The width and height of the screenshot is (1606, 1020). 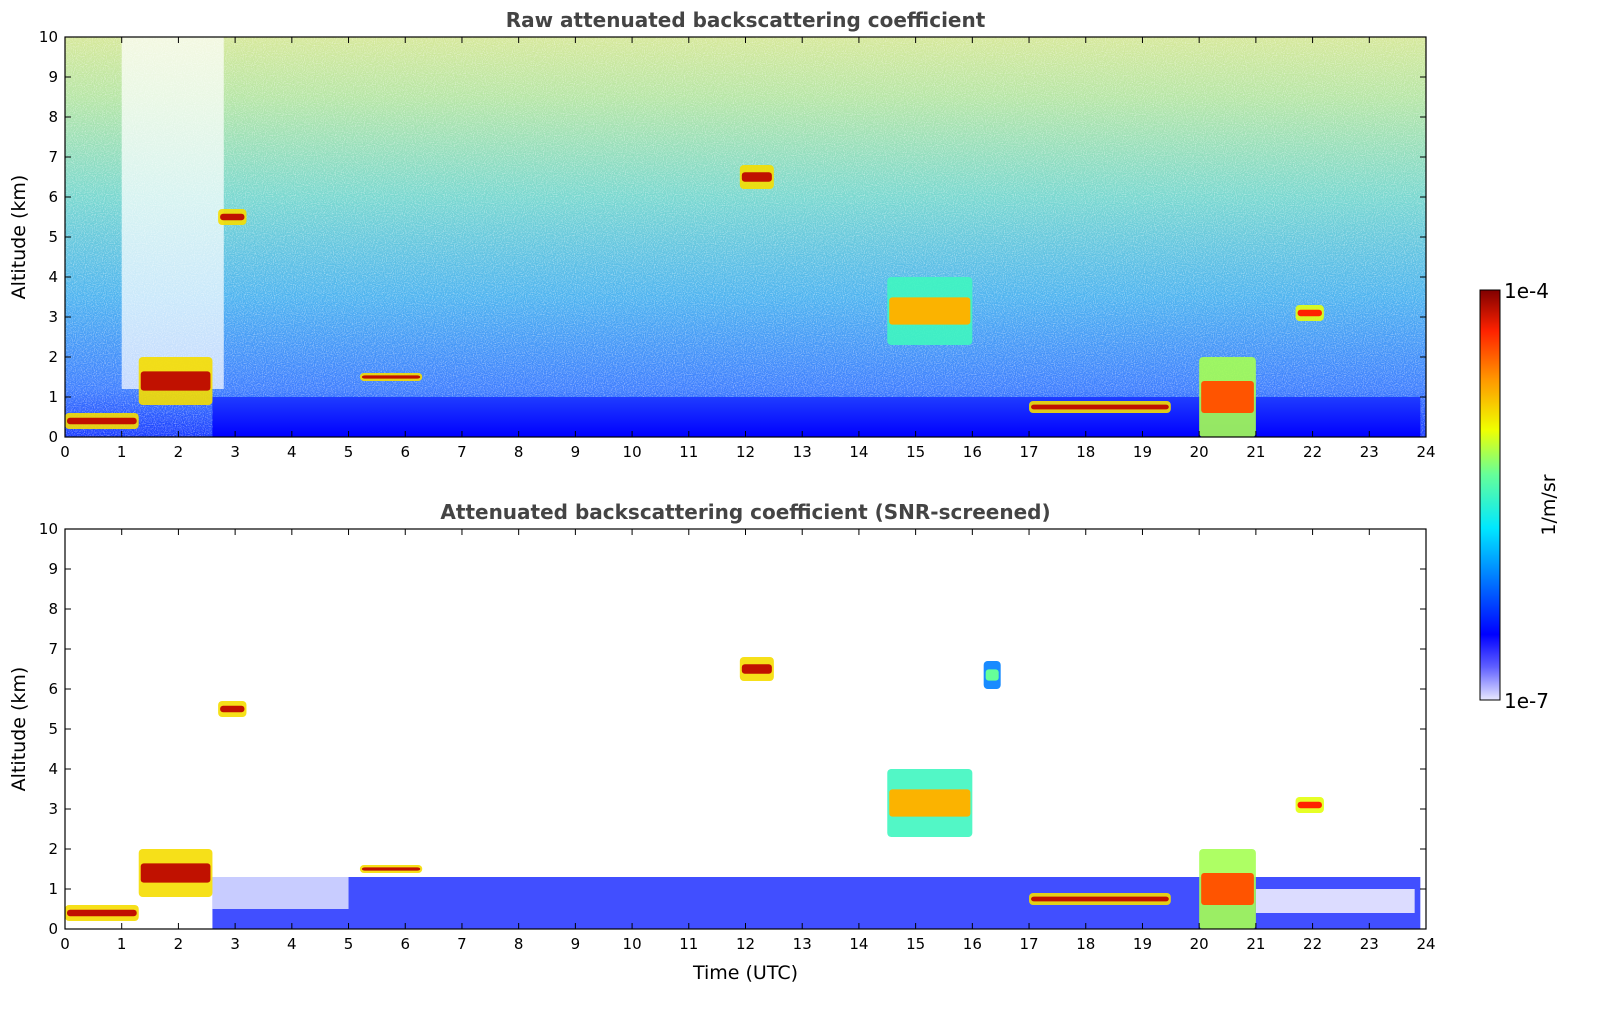 What do you see at coordinates (53, 357) in the screenshot?
I see `y-tick-label: 2` at bounding box center [53, 357].